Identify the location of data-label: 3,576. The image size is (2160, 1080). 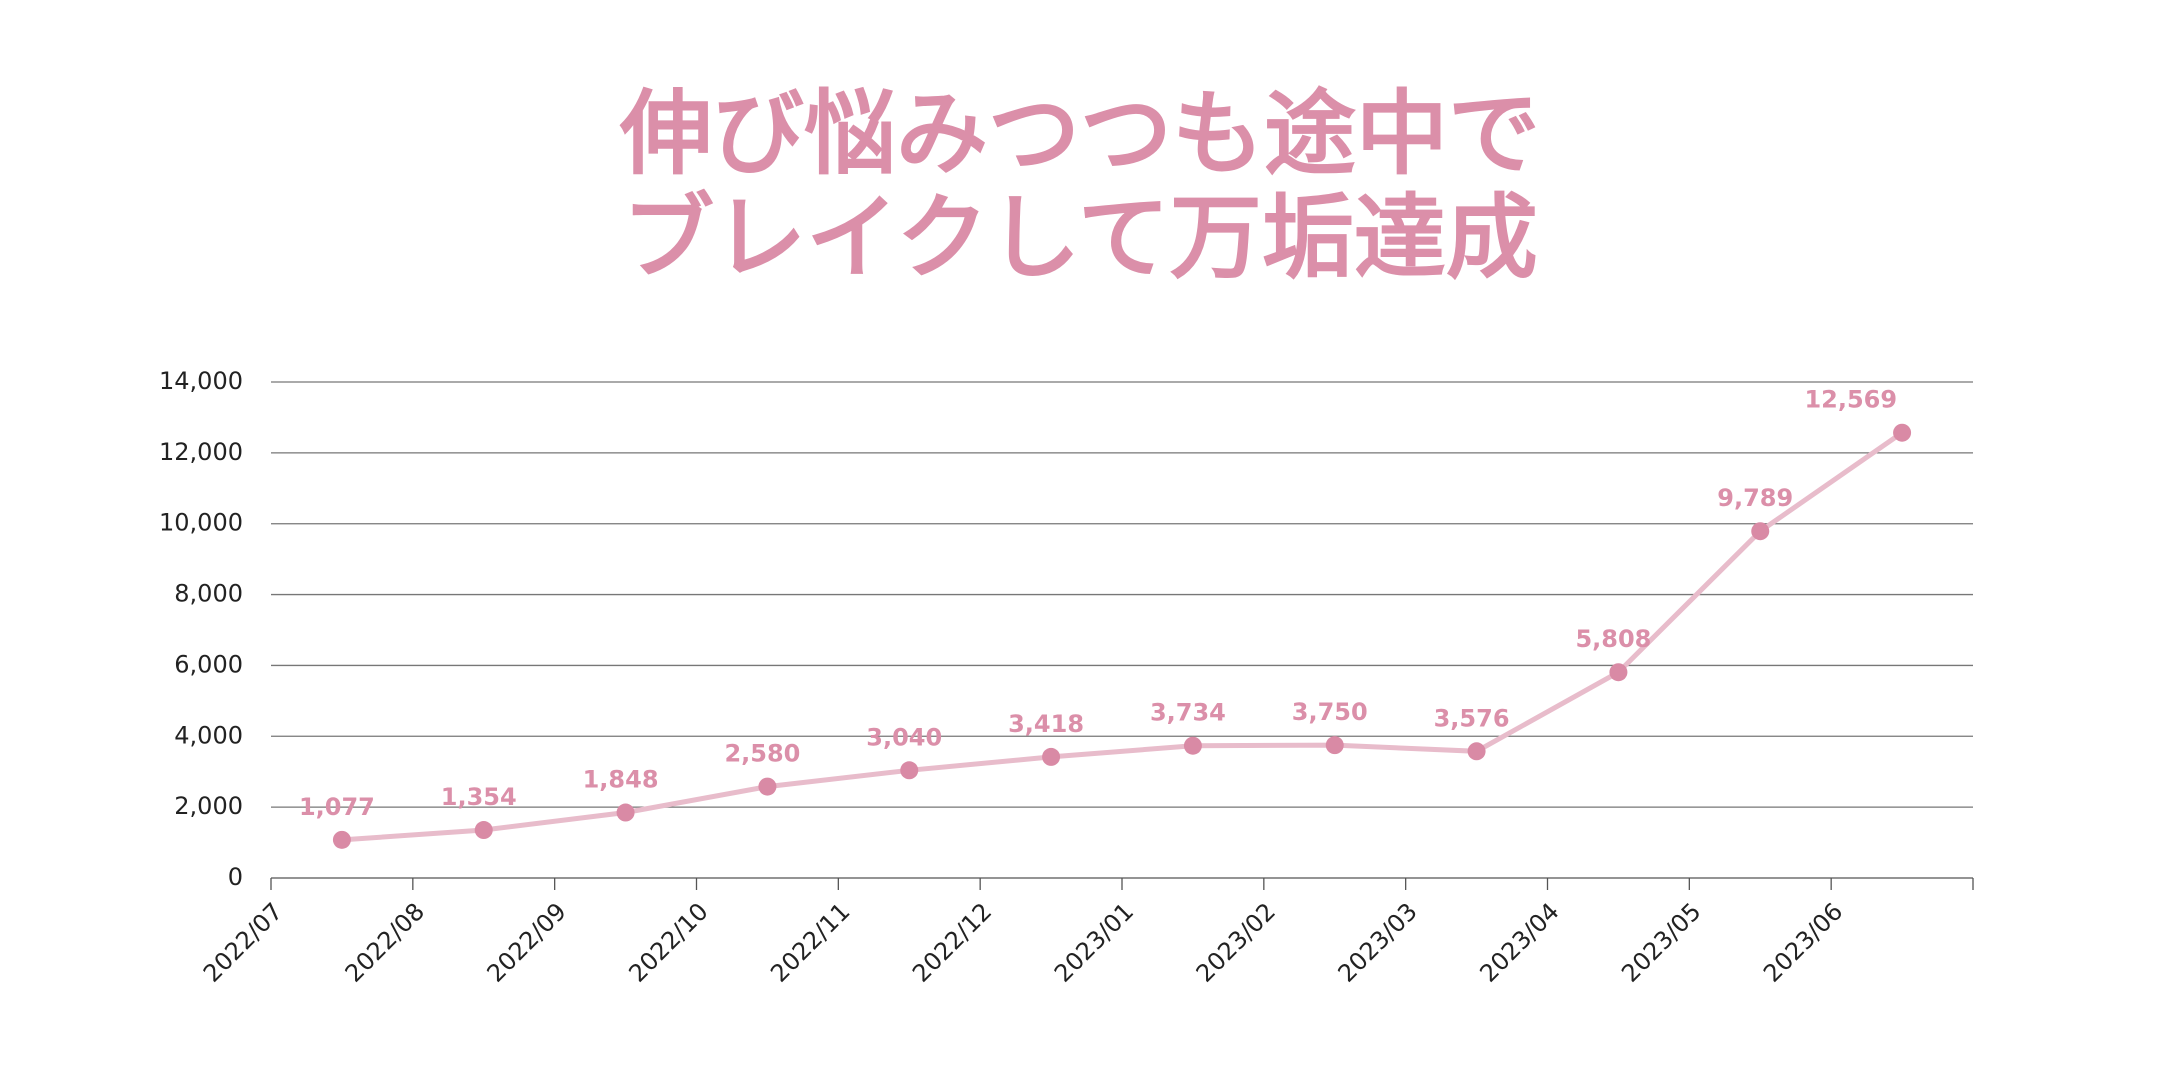
(1472, 718).